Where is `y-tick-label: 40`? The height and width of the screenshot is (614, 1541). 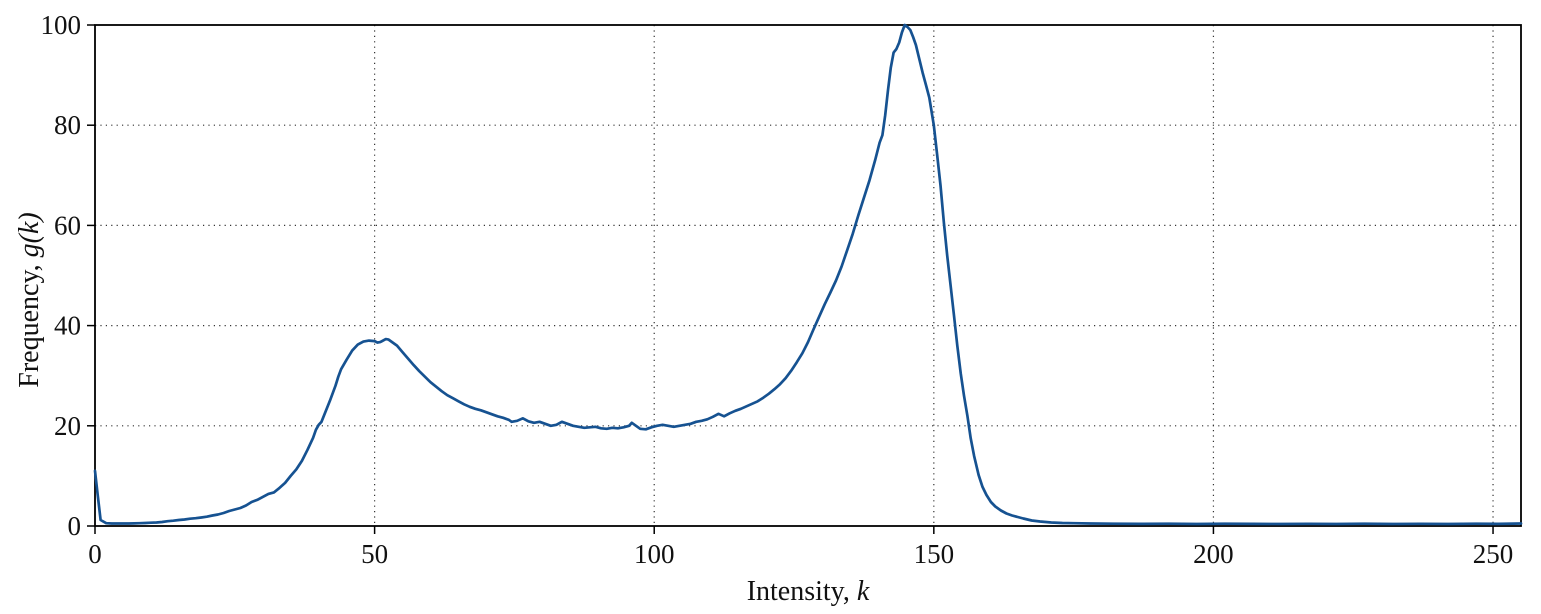
y-tick-label: 40 is located at coordinates (67, 326).